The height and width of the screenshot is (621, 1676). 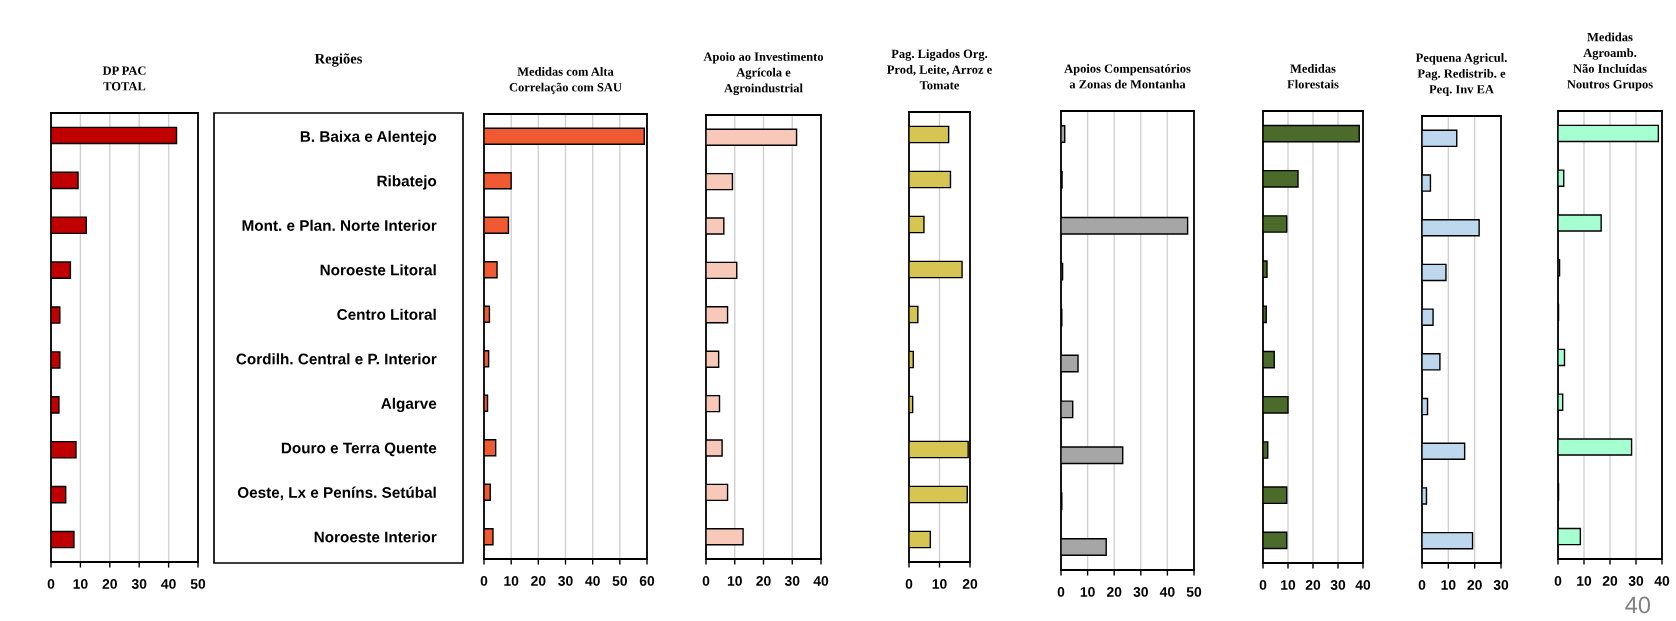 I want to click on y-tick-label: Algarve, so click(x=409, y=405).